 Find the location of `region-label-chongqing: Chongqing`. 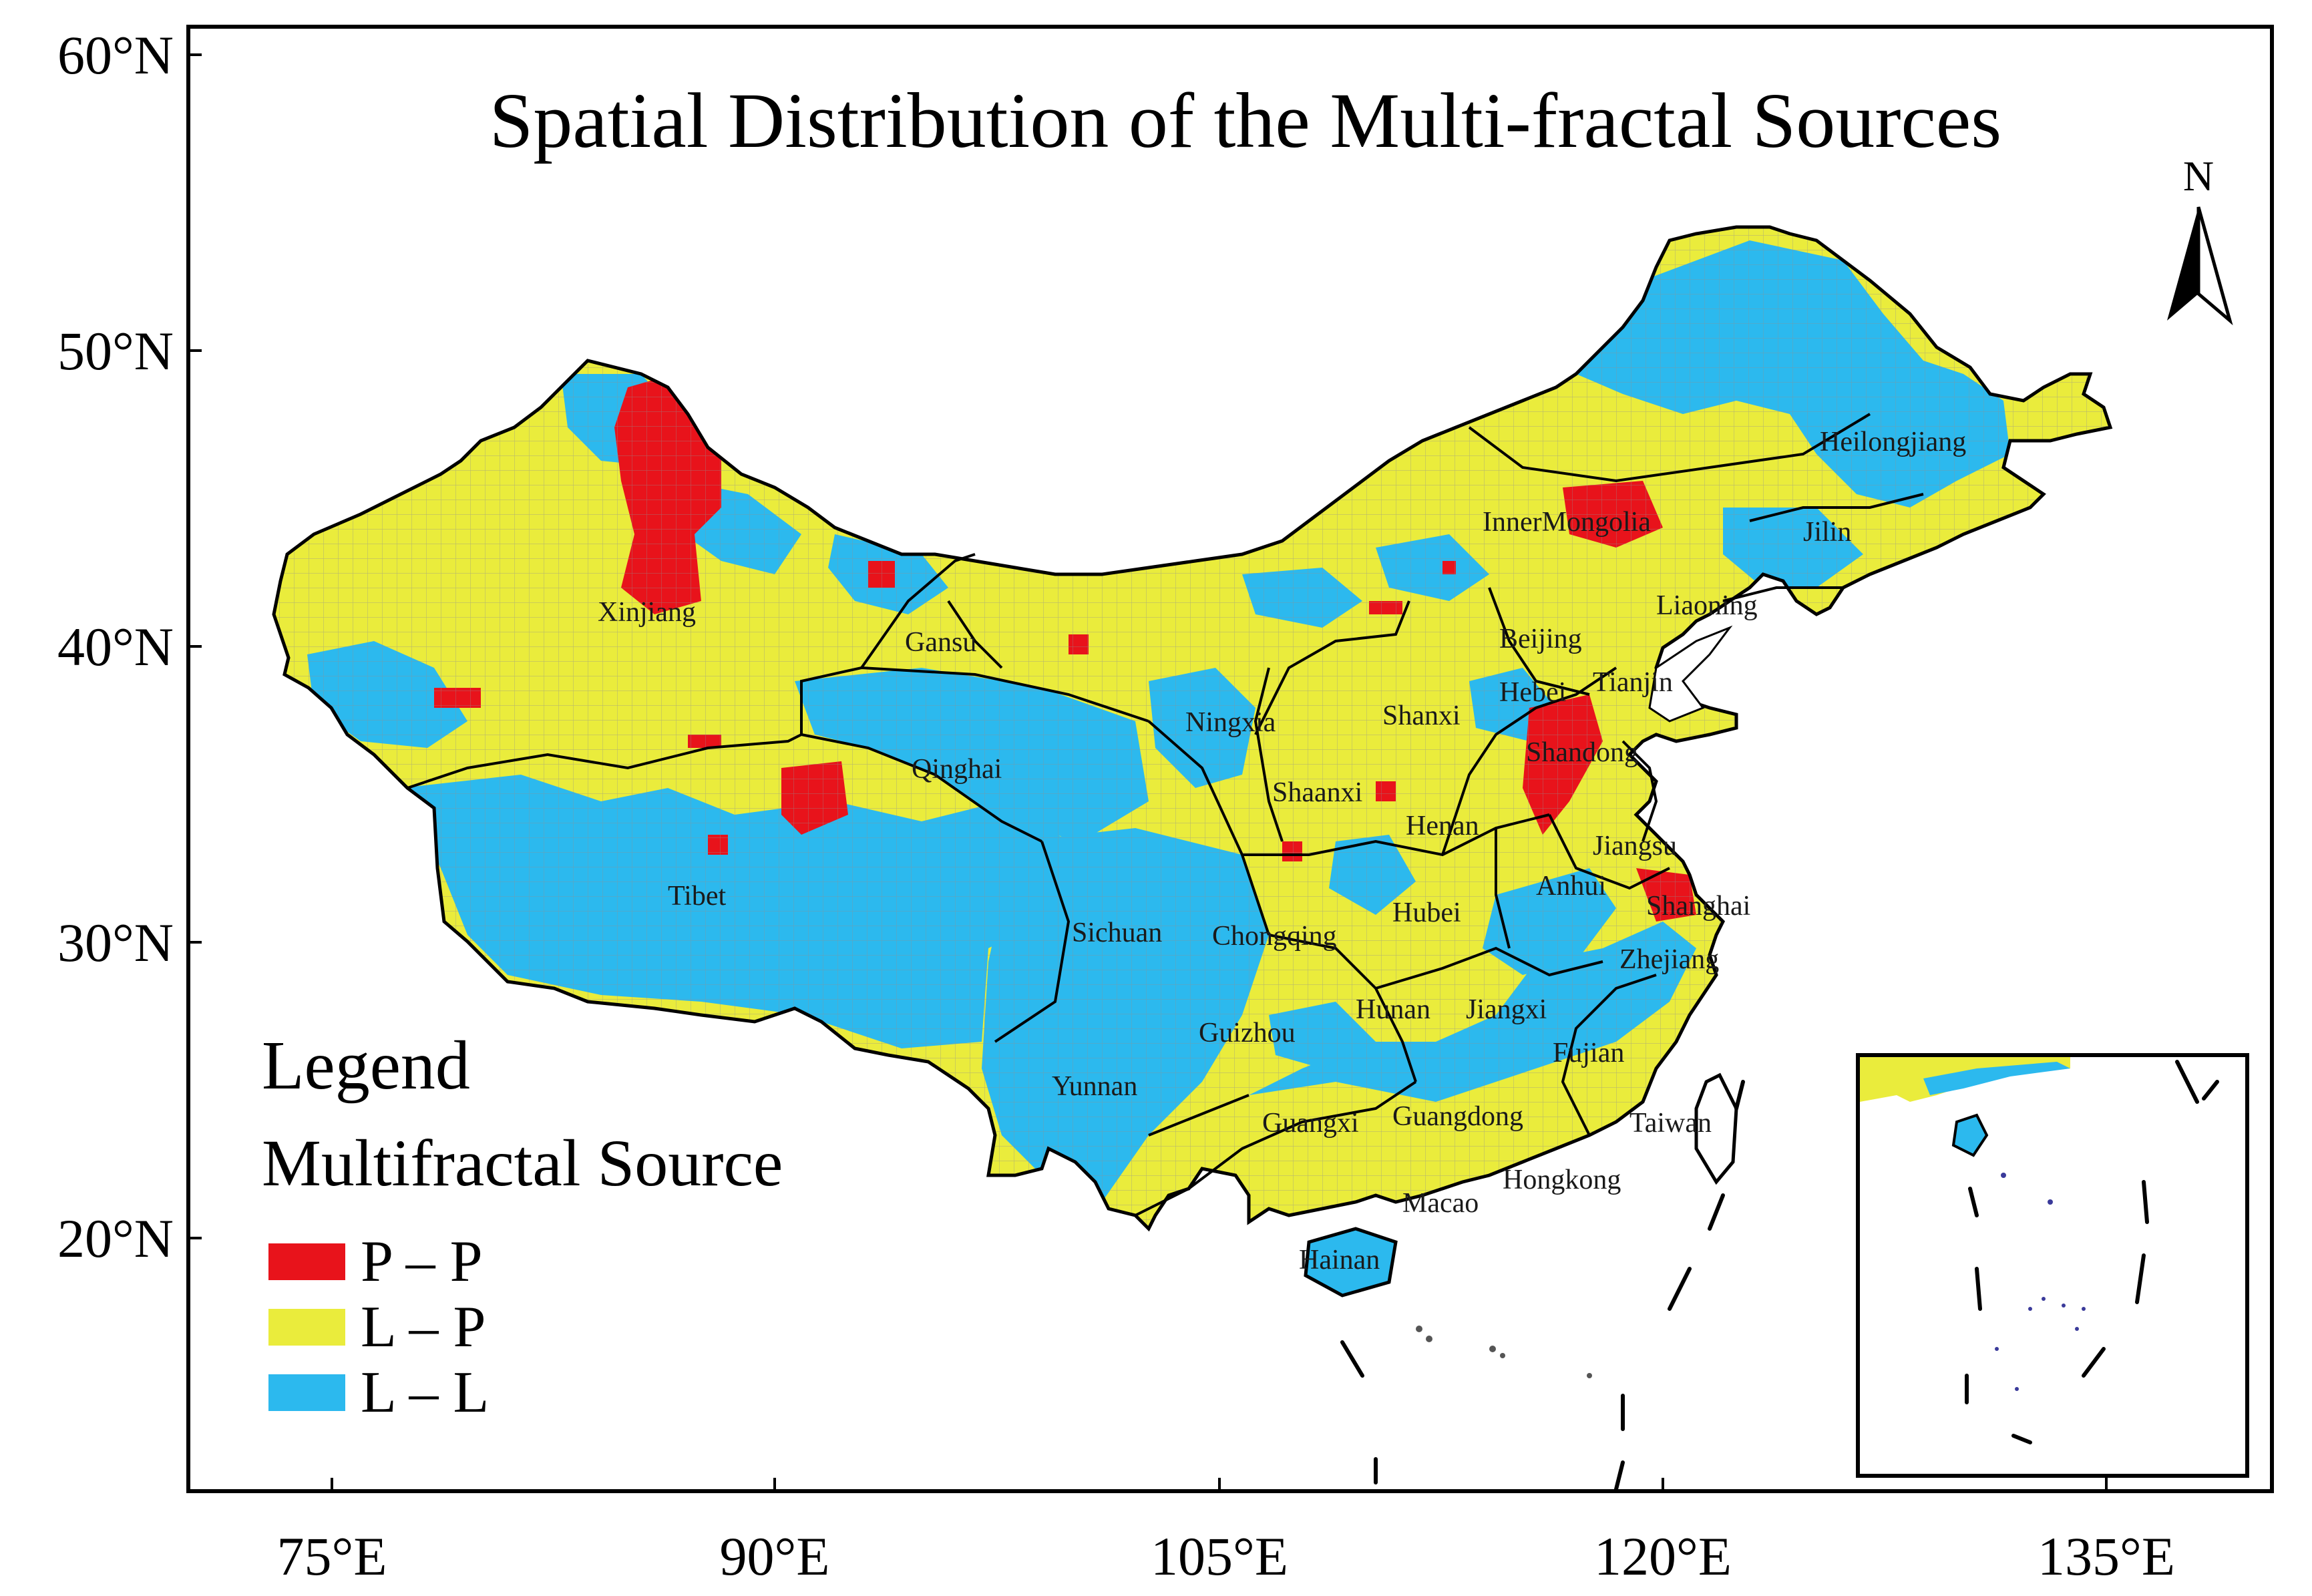

region-label-chongqing: Chongqing is located at coordinates (1274, 937).